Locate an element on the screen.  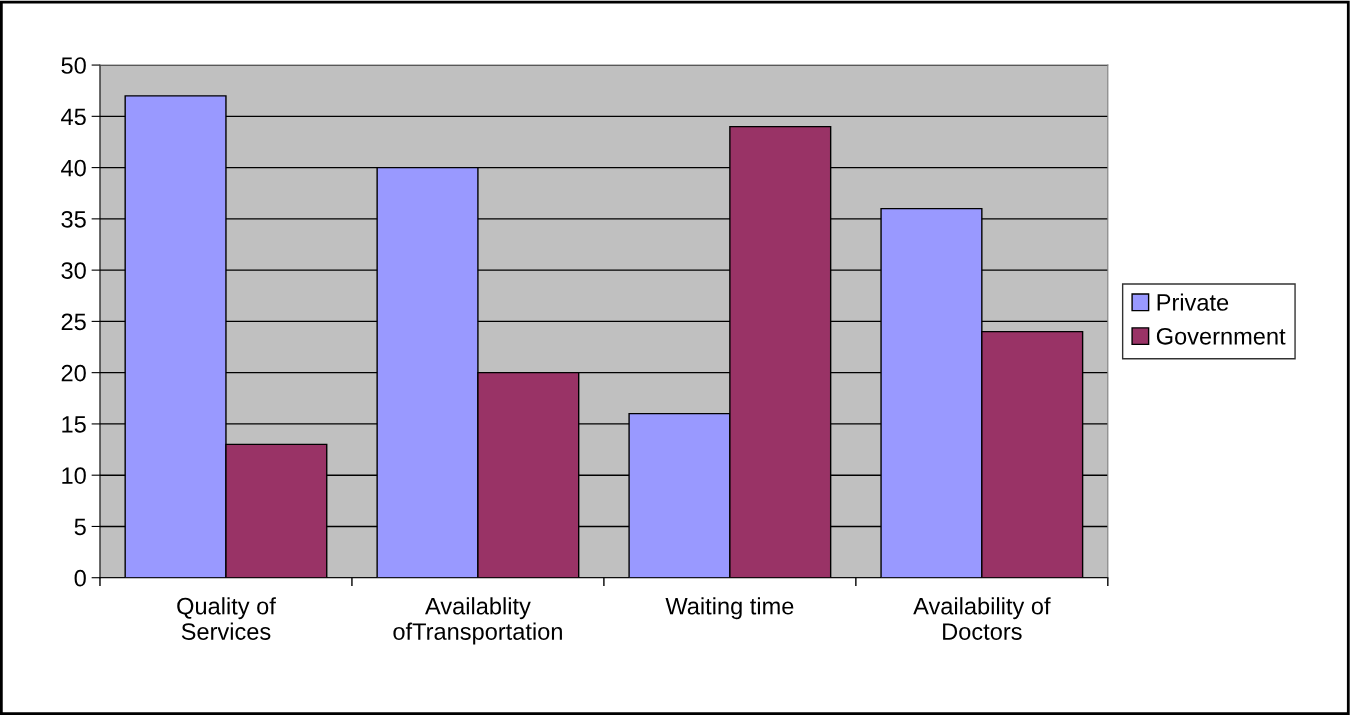
y-tick-label: 5 is located at coordinates (80, 527).